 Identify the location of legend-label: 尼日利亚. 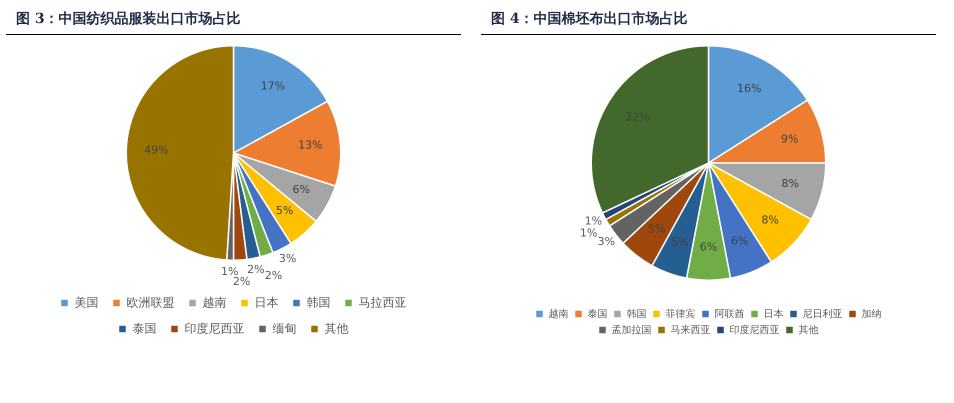
(822, 314).